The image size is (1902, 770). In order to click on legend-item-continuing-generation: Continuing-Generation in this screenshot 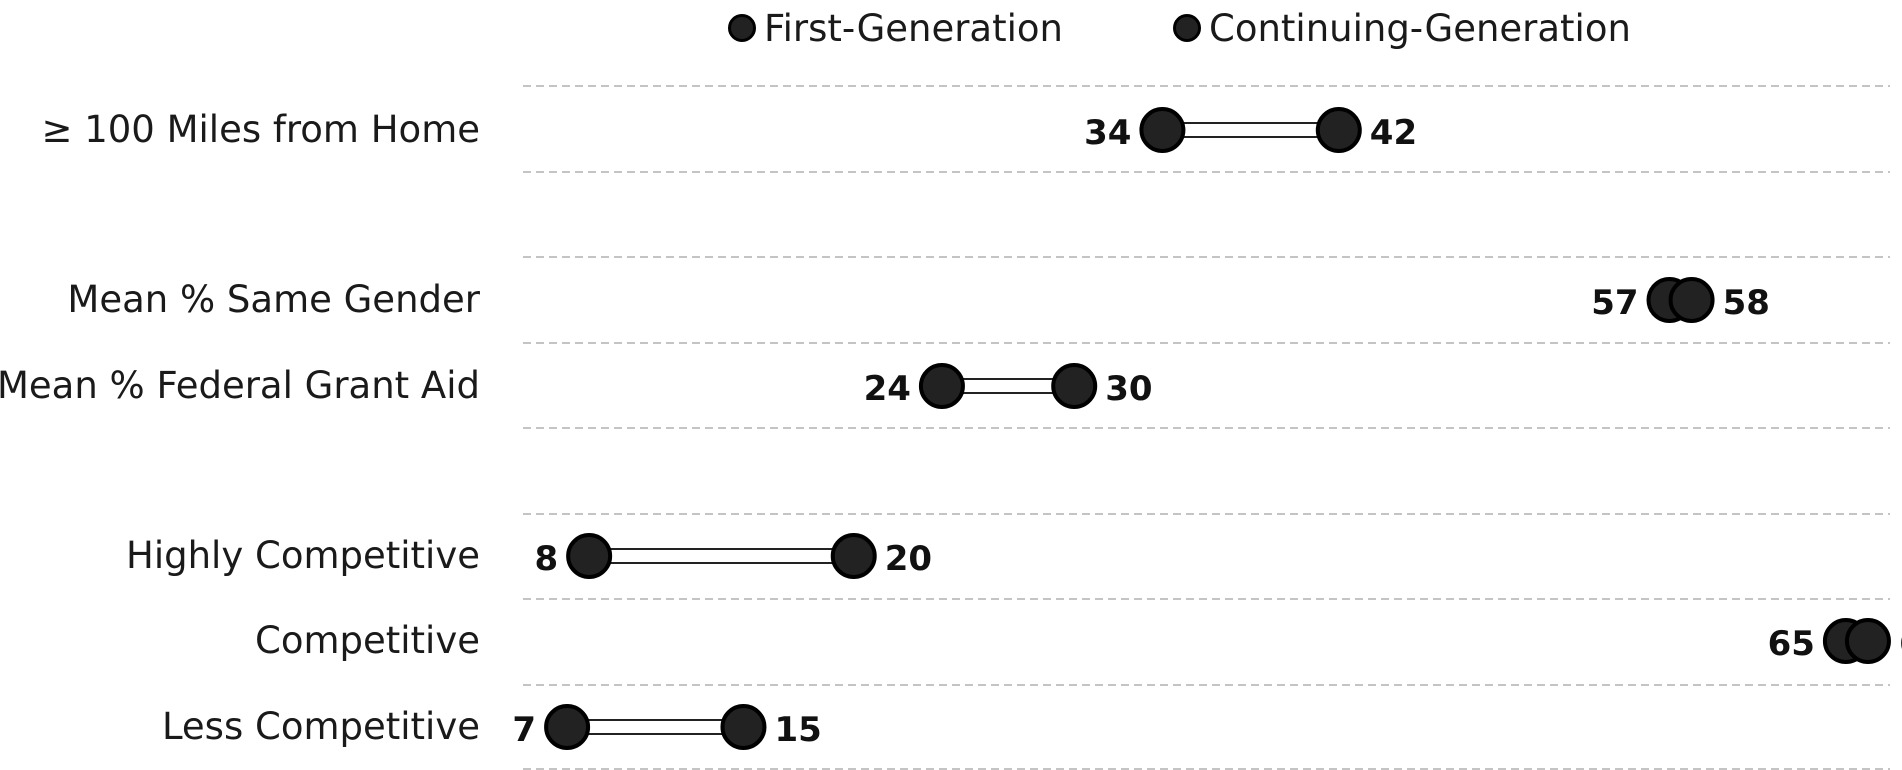, I will do `click(1401, 28)`.